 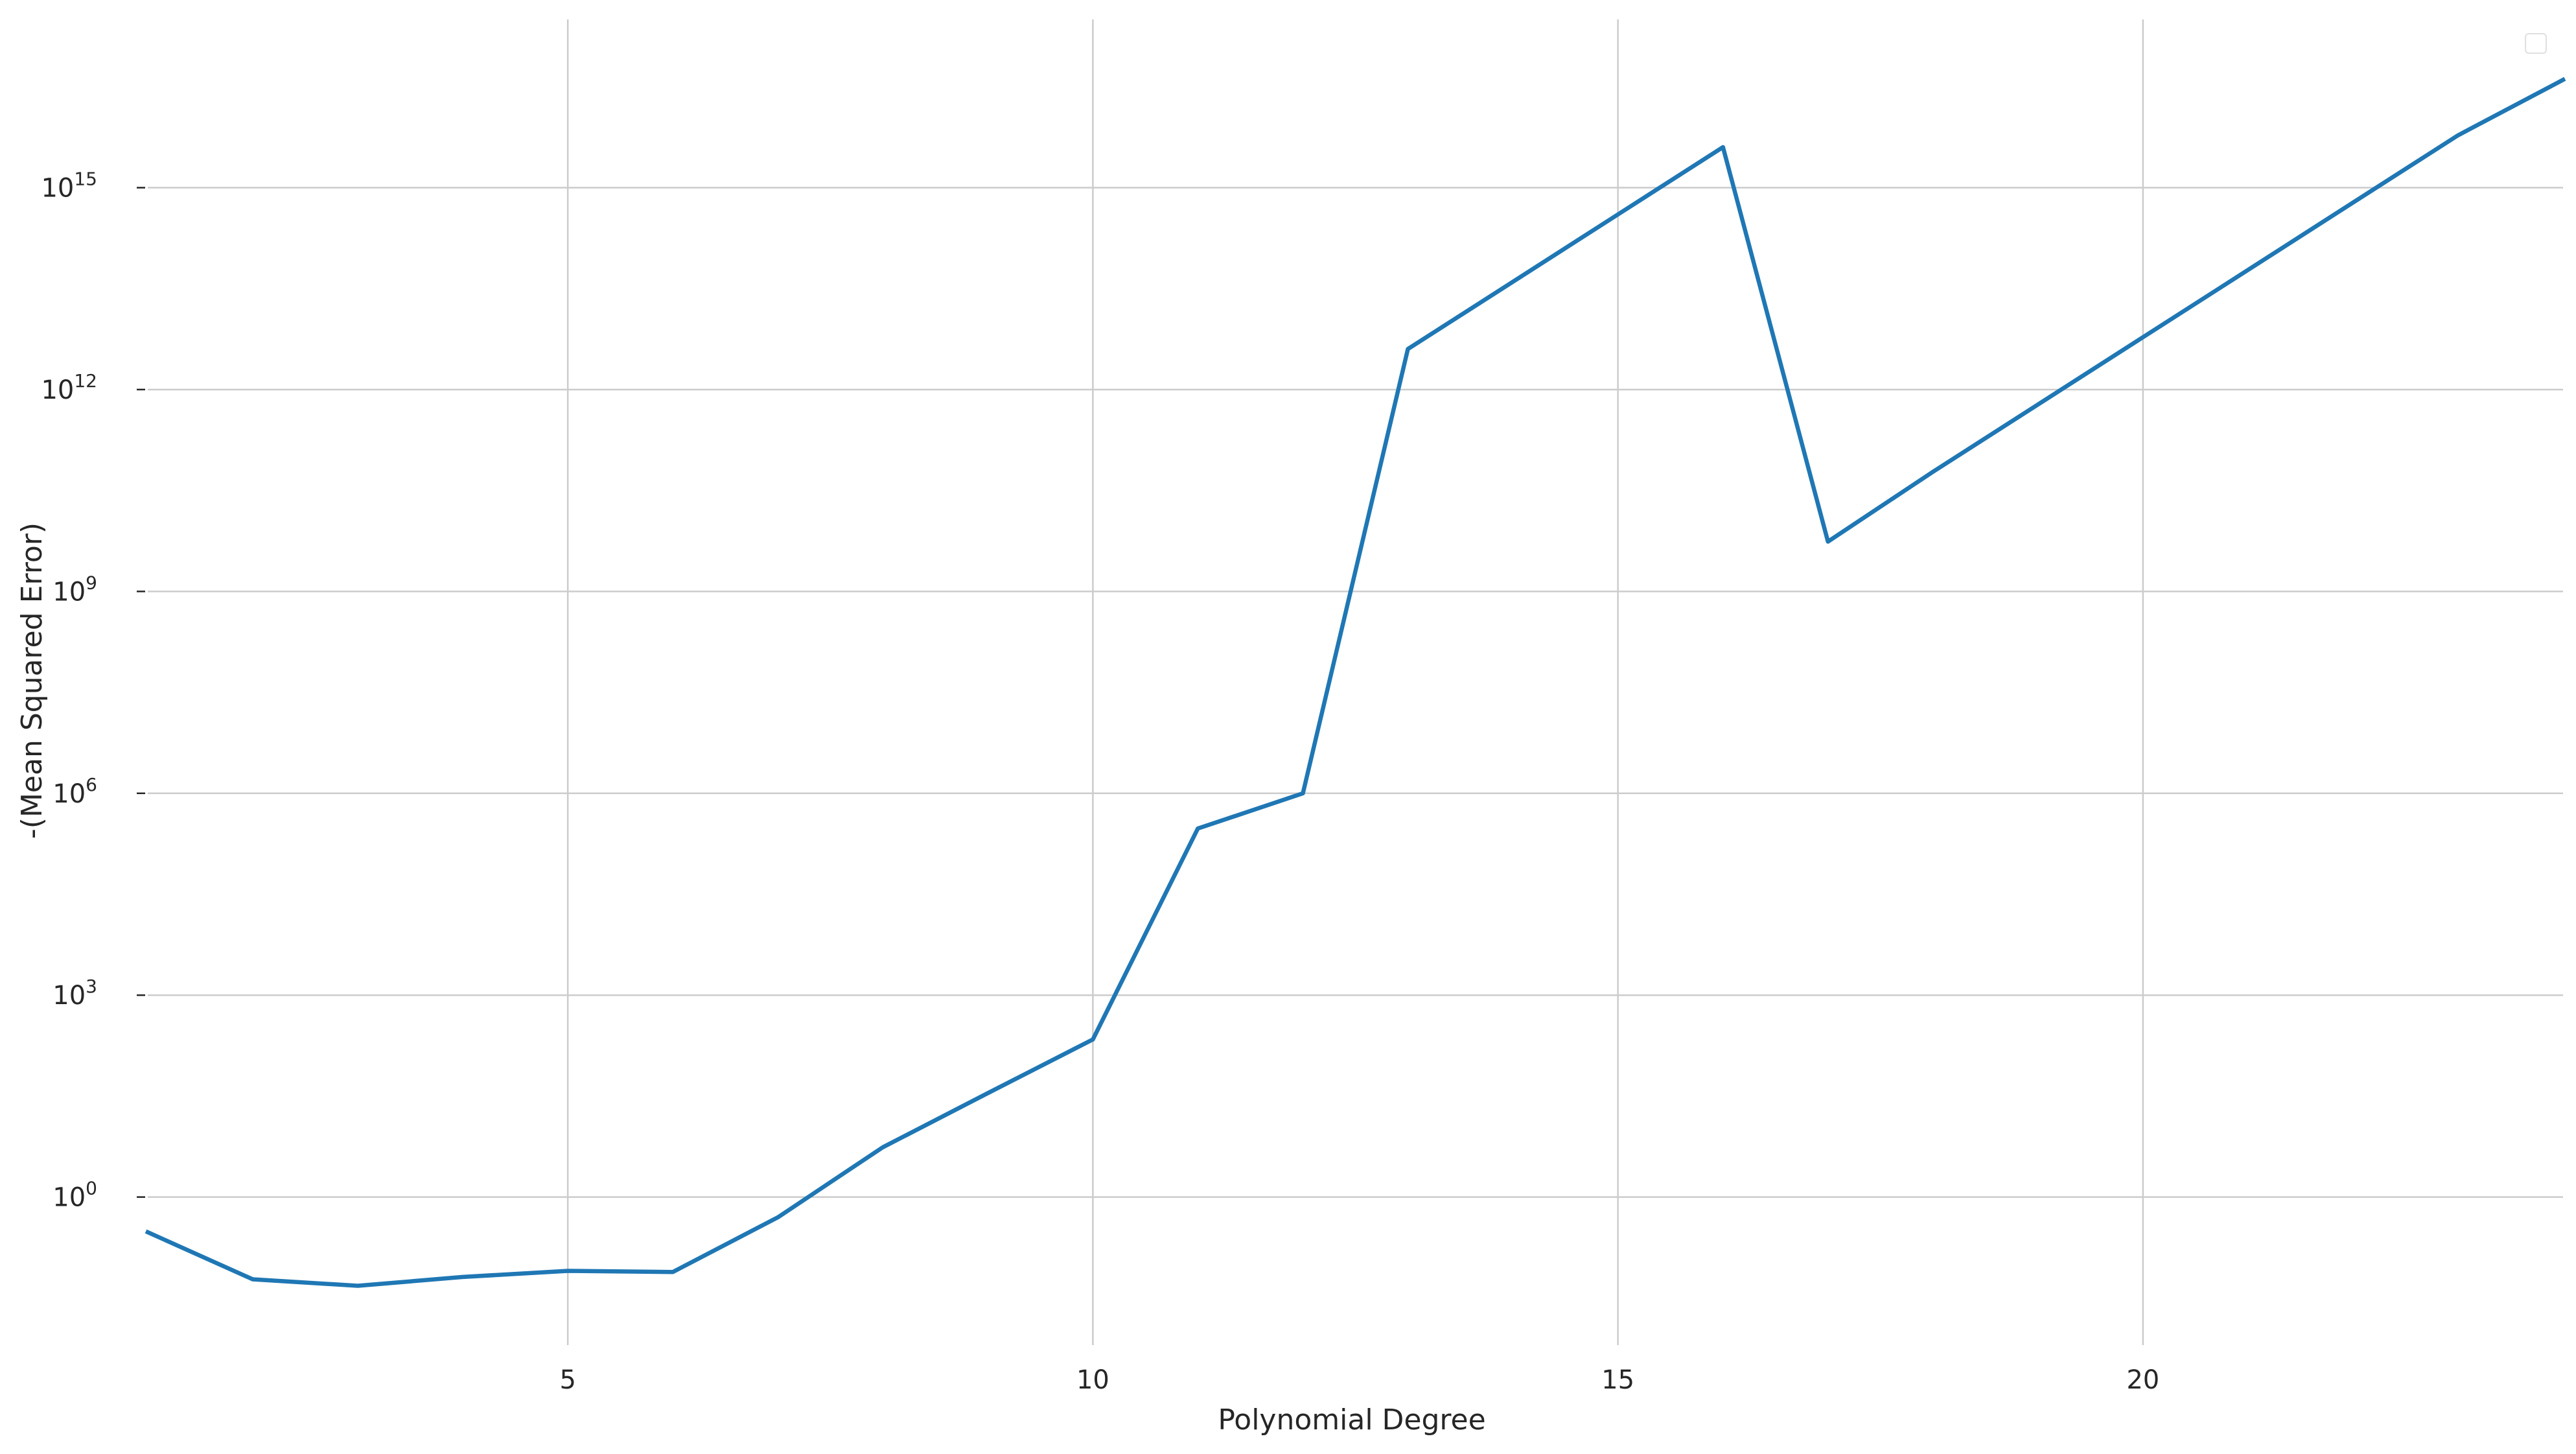 What do you see at coordinates (2536, 43) in the screenshot?
I see `legend-box` at bounding box center [2536, 43].